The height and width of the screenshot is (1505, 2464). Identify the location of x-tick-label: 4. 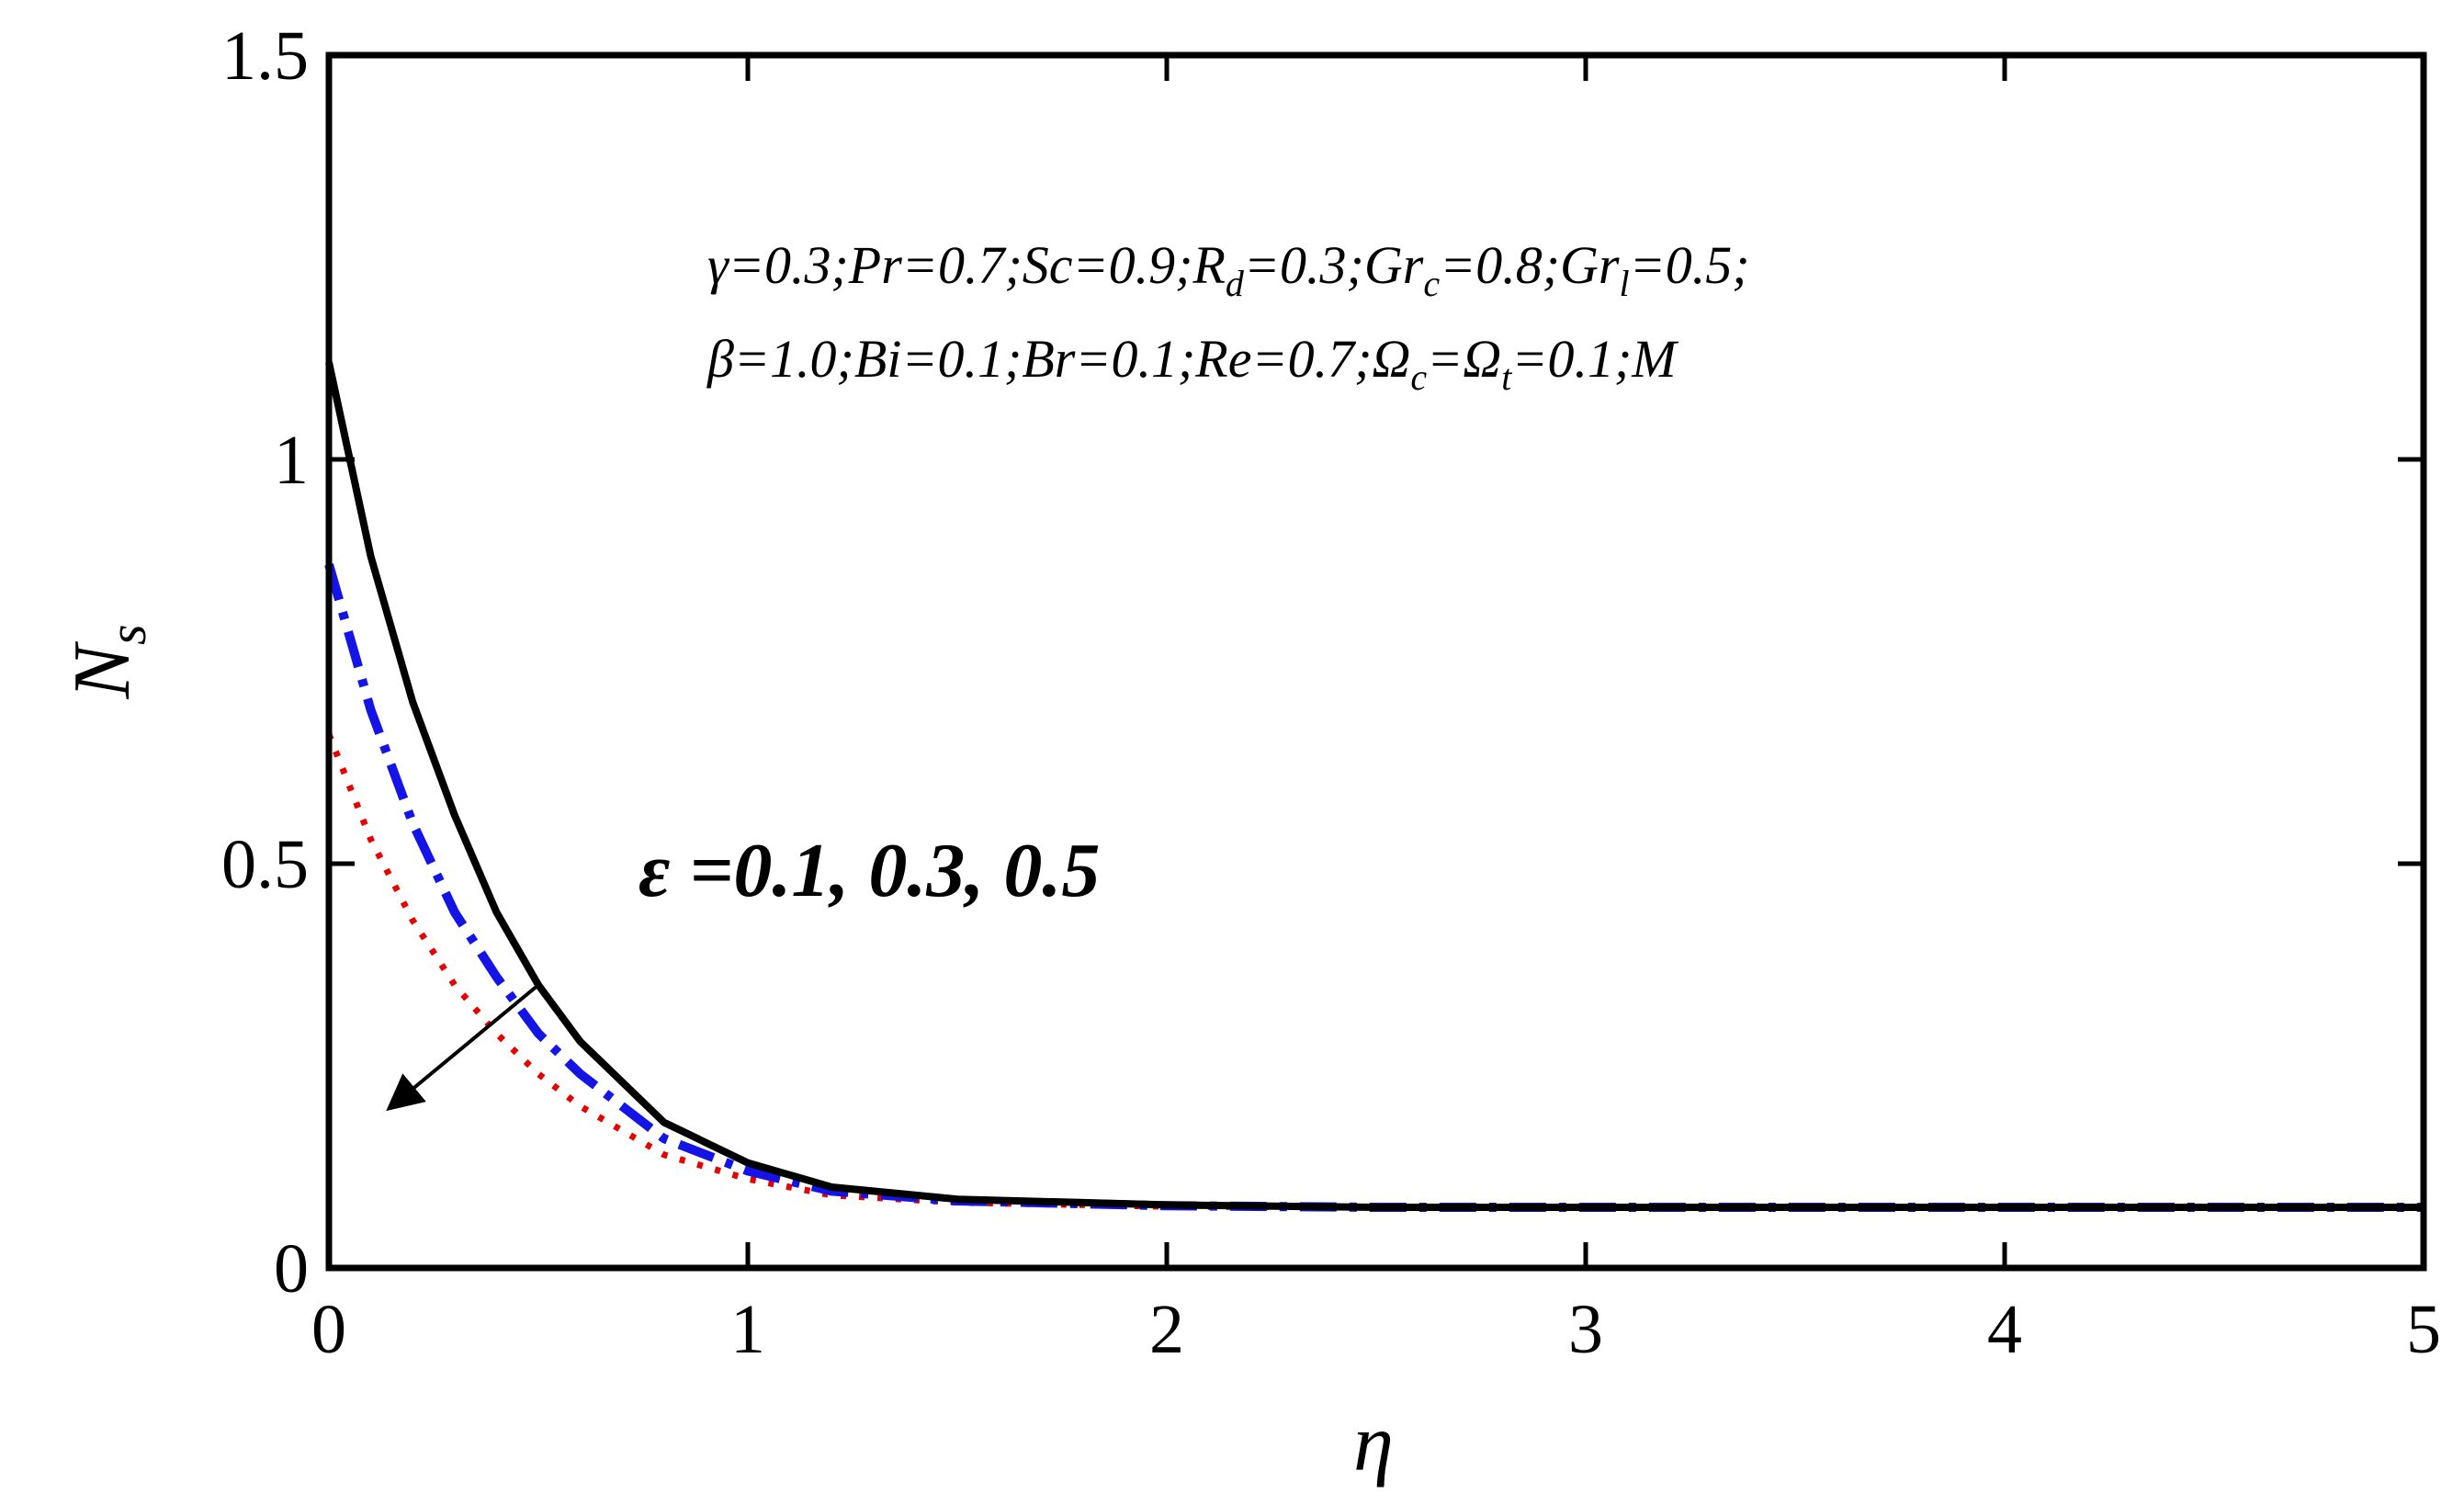
(2004, 1329).